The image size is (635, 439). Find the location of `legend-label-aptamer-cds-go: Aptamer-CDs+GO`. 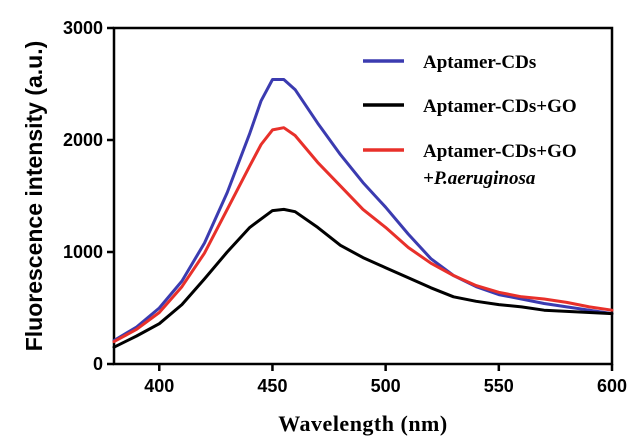

legend-label-aptamer-cds-go: Aptamer-CDs+GO is located at coordinates (500, 106).